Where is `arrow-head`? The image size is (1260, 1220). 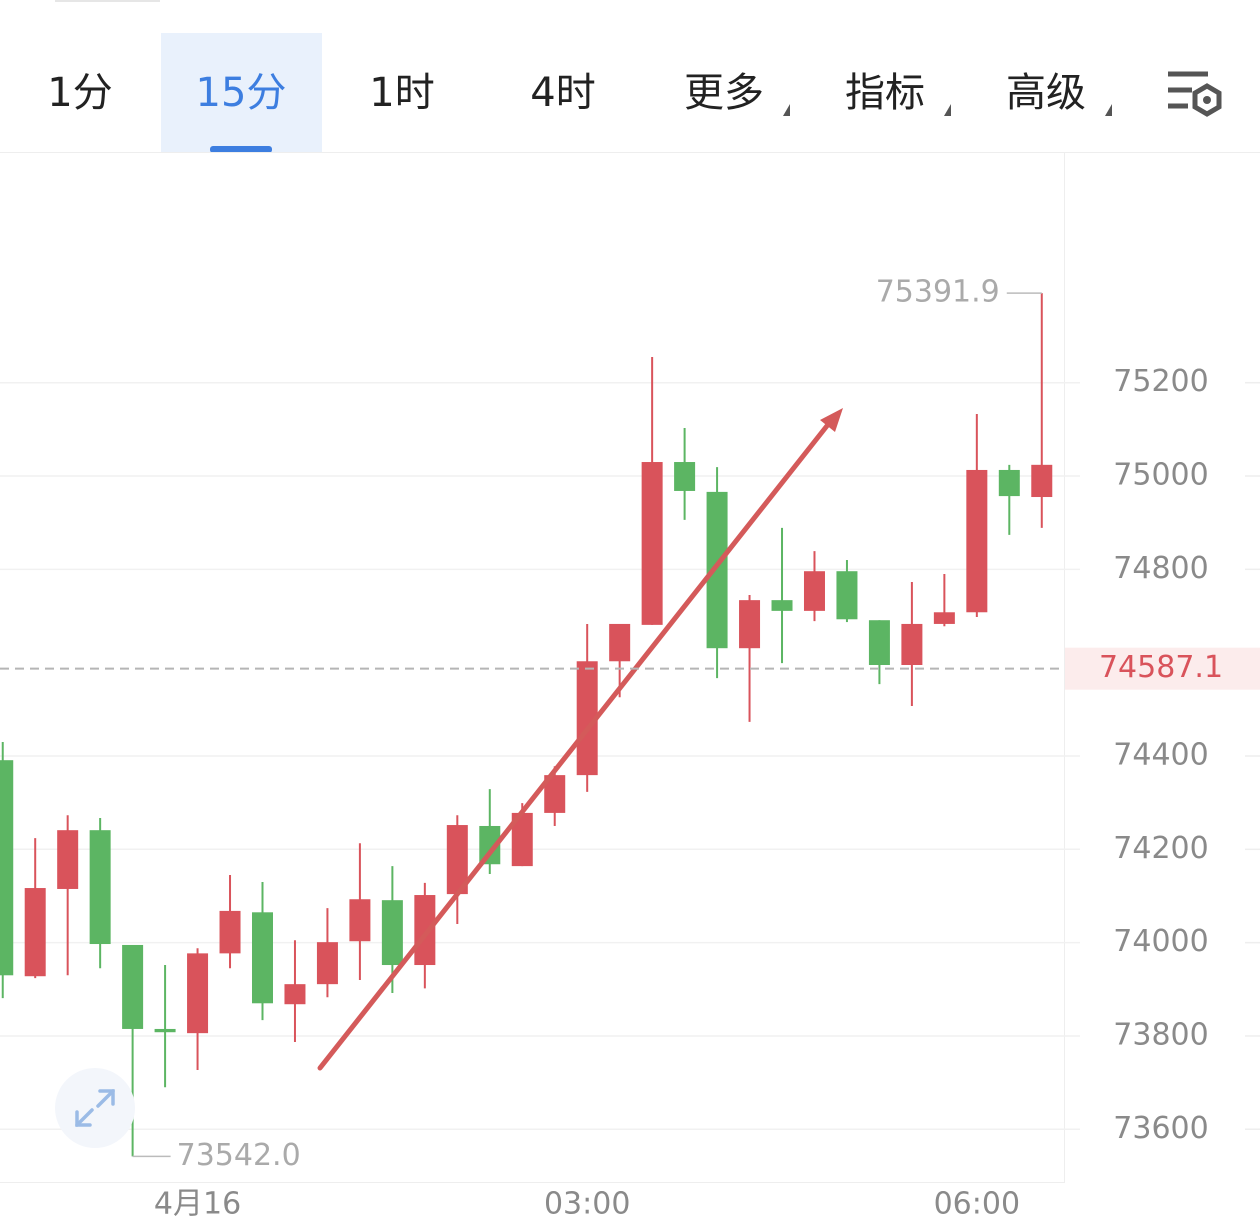 arrow-head is located at coordinates (831, 420).